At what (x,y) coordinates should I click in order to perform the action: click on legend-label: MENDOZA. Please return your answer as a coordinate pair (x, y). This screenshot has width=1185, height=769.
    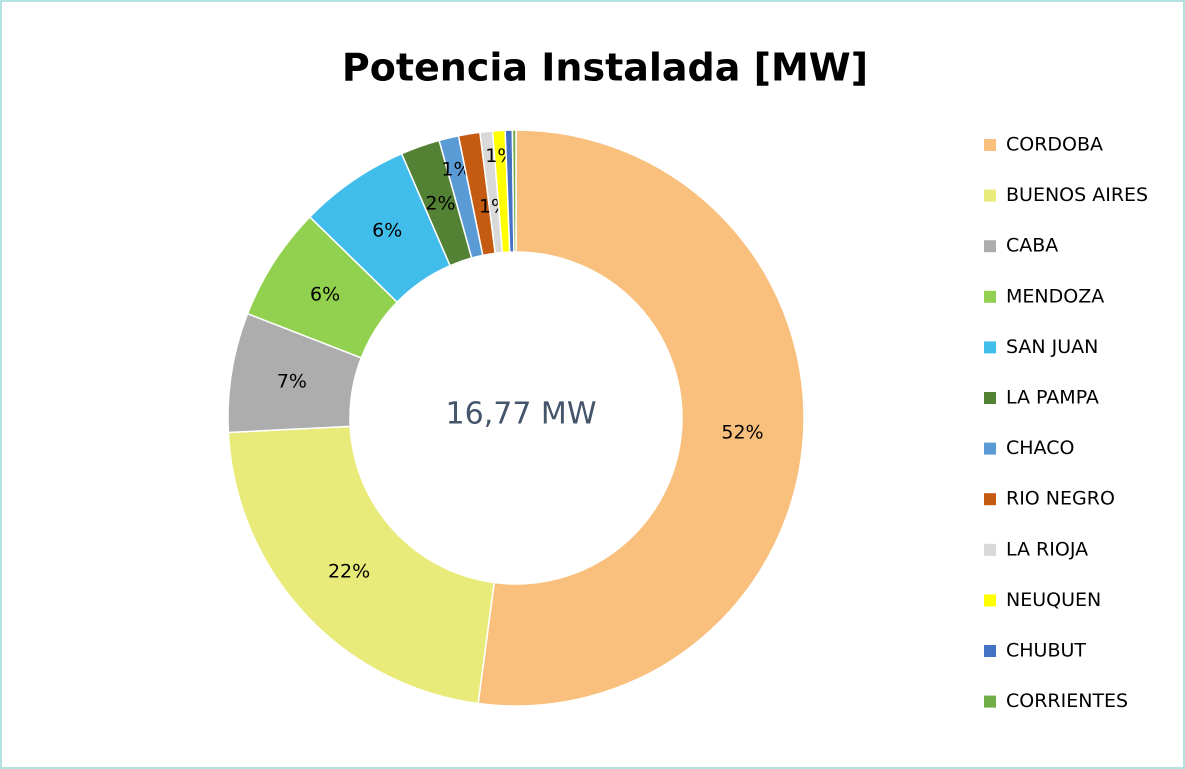
    Looking at the image, I should click on (1055, 296).